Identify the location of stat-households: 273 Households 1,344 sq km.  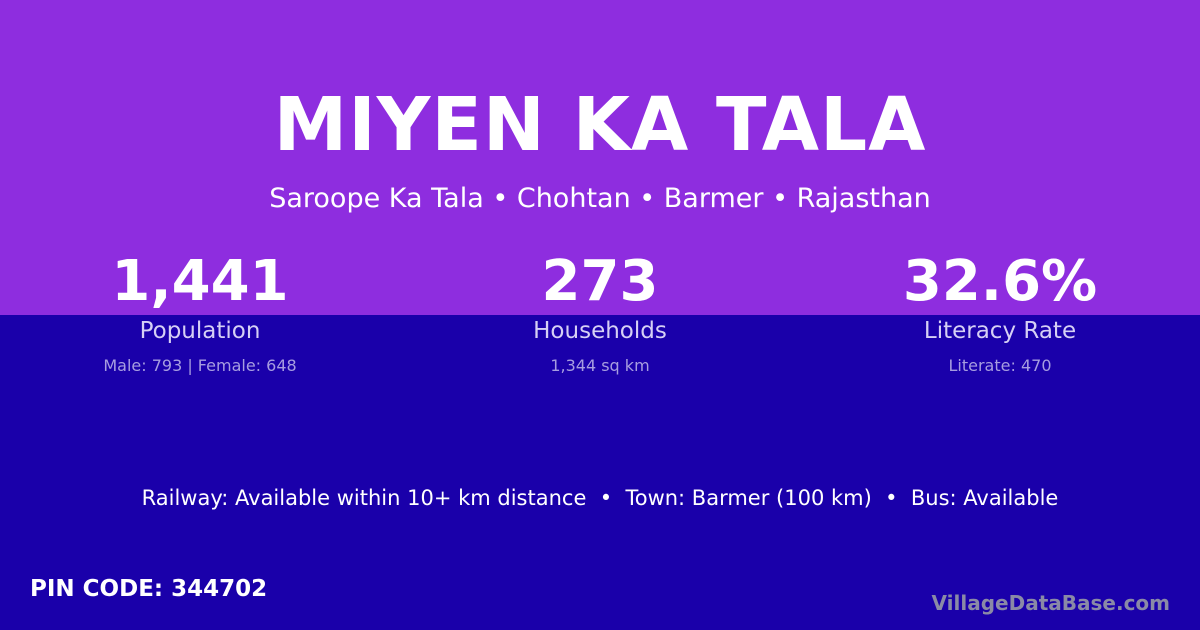
(600, 312).